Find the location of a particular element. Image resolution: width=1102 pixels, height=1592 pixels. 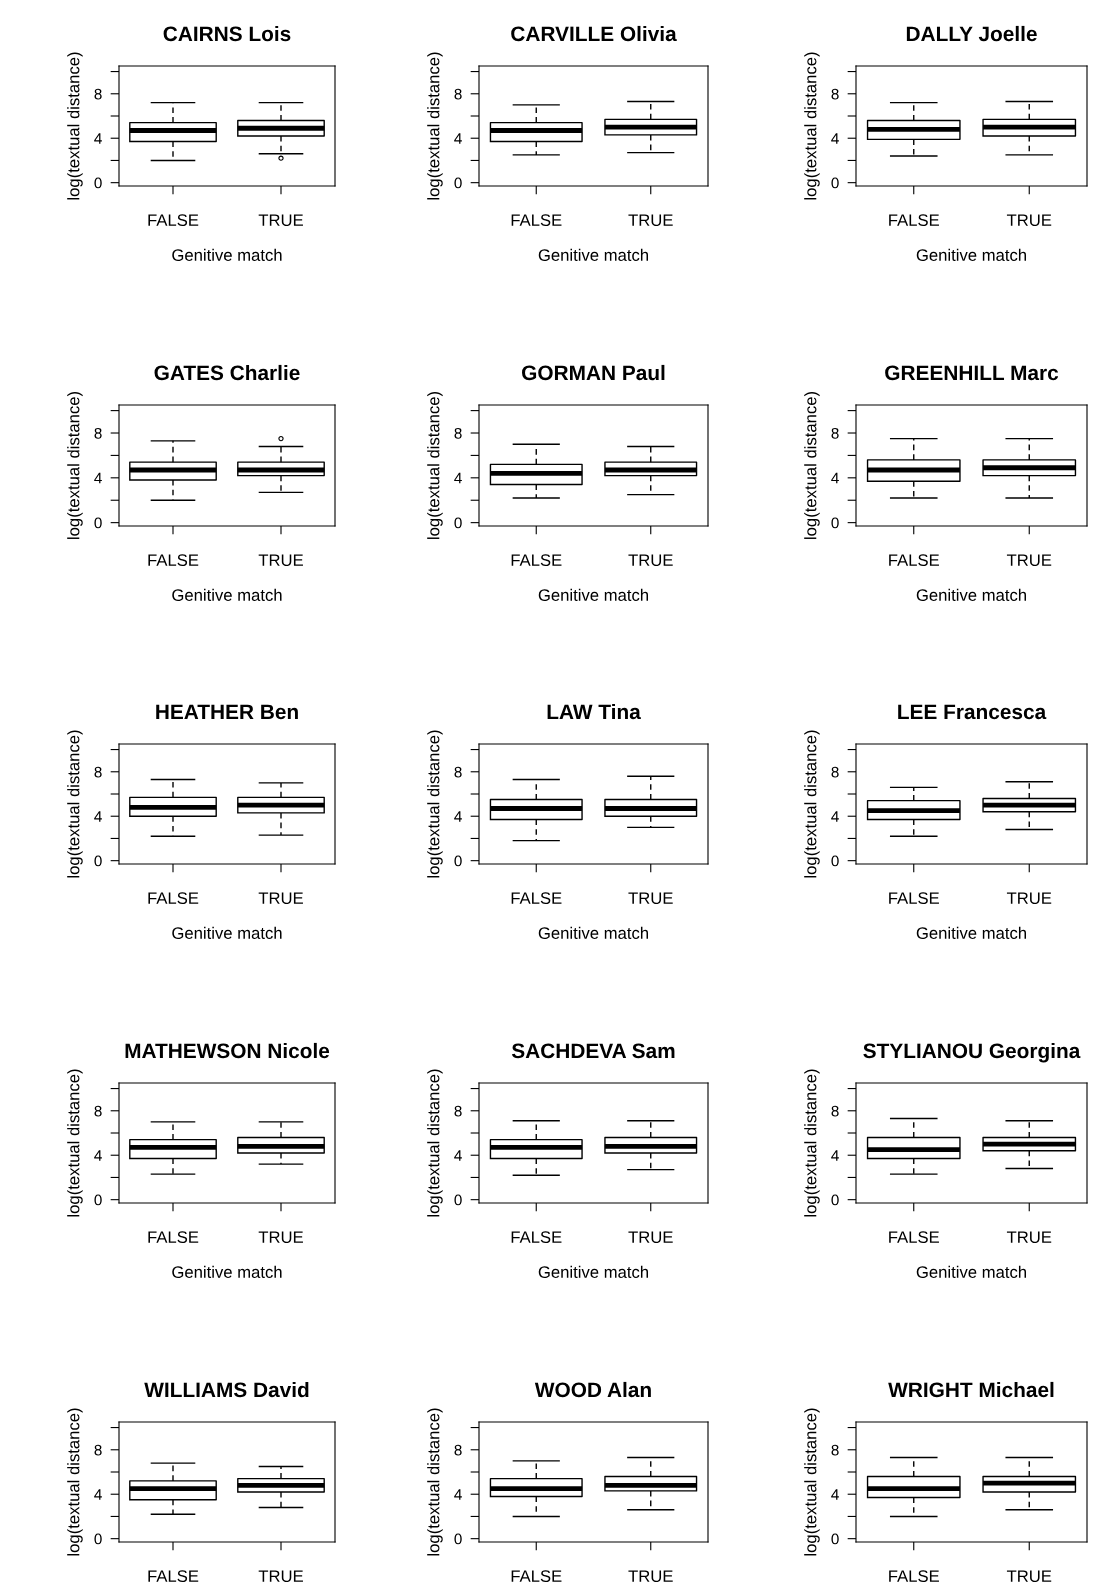

chart-title: HEATHER Ben is located at coordinates (227, 712).